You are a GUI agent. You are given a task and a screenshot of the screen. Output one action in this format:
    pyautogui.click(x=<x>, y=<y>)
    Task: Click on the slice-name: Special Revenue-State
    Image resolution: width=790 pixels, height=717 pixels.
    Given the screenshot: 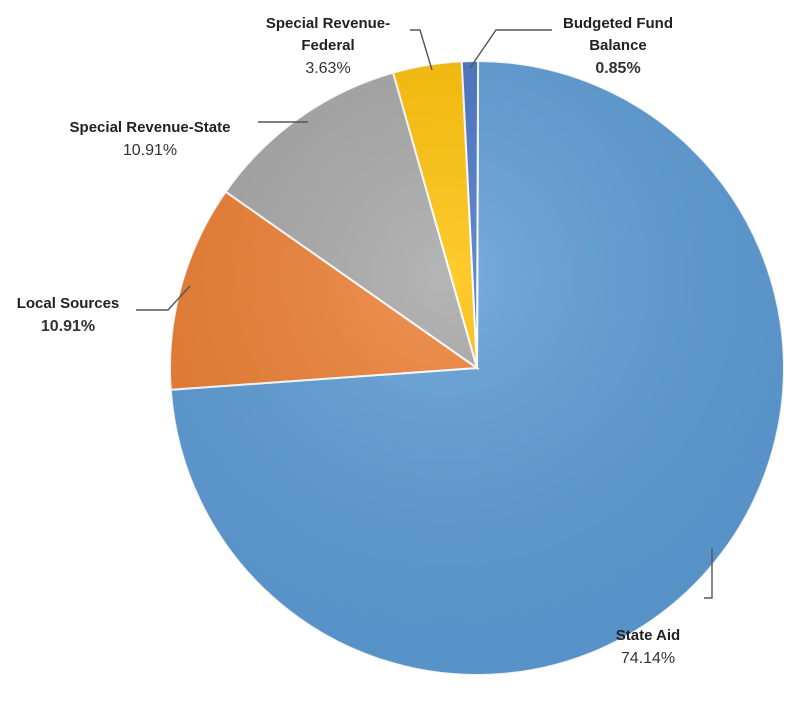 What is the action you would take?
    pyautogui.click(x=150, y=127)
    